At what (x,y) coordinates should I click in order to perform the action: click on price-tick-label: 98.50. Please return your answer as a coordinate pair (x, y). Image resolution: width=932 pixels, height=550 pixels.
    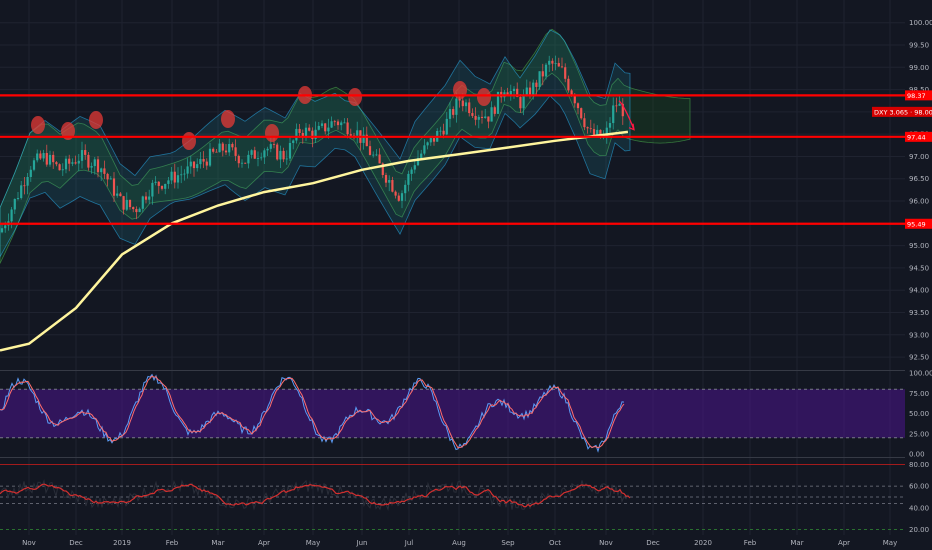
    Looking at the image, I should click on (919, 90).